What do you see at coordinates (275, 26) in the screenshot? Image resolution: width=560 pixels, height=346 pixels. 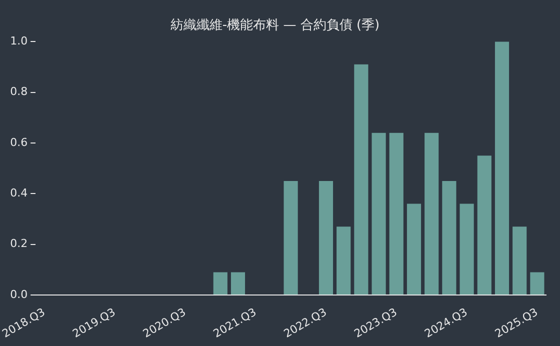 I see `chart-title: 紡織纖維-機能布料 — 合約負債 (季)` at bounding box center [275, 26].